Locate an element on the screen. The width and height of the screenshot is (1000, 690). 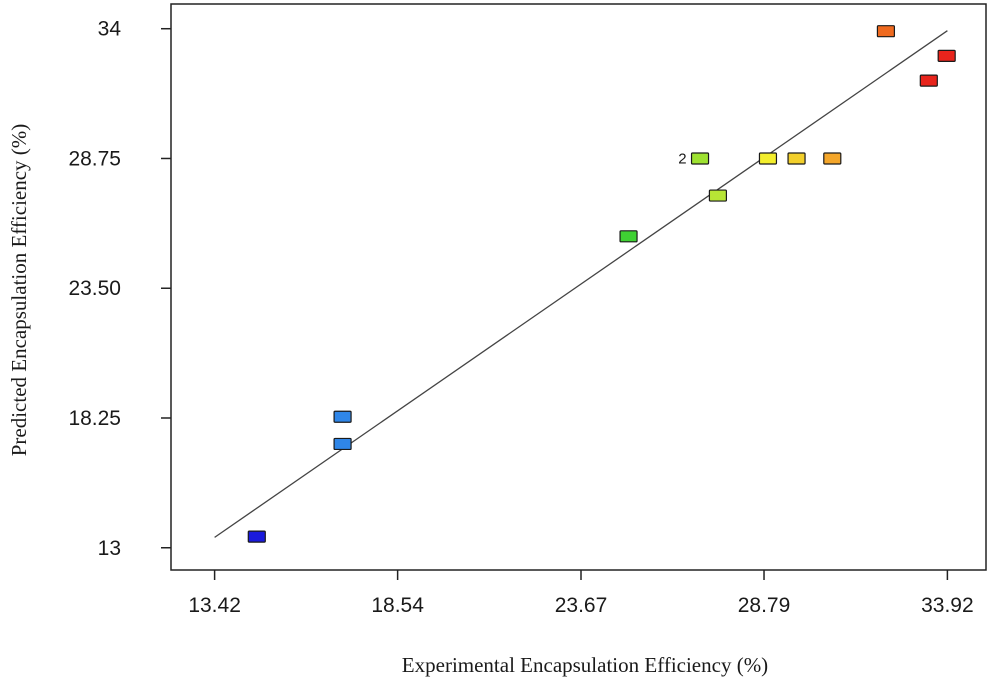
x-tick-label: 23.67 is located at coordinates (581, 605).